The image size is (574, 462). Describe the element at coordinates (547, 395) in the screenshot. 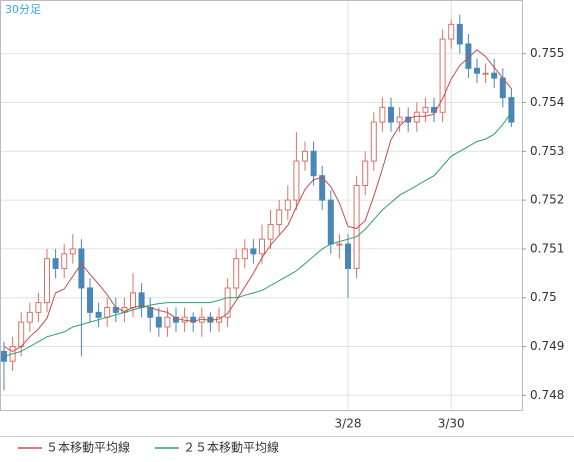

I see `y-tick-label: 0.748` at that location.